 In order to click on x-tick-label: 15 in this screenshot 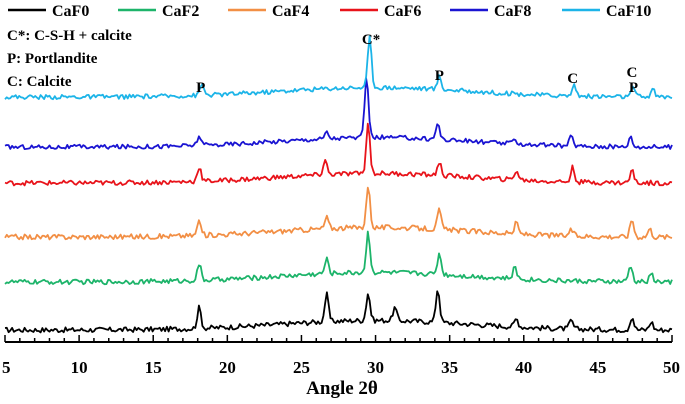, I will do `click(153, 367)`.